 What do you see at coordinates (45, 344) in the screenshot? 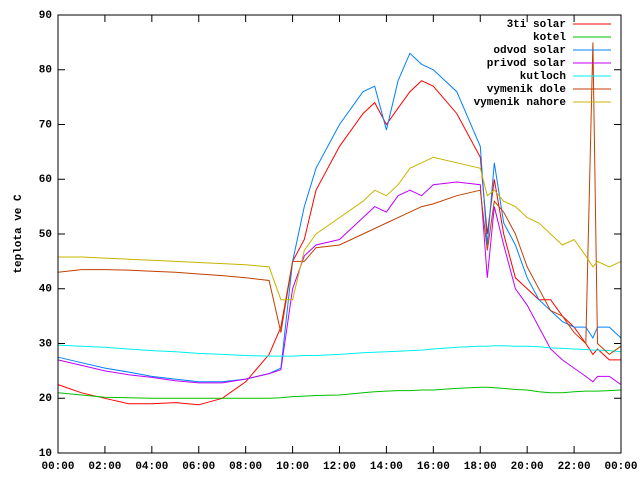
I see `y-tick-label: 30` at bounding box center [45, 344].